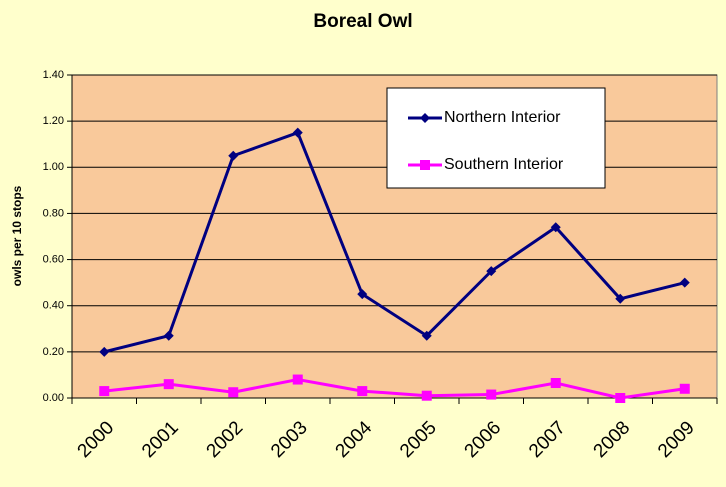 The width and height of the screenshot is (726, 487). What do you see at coordinates (53, 306) in the screenshot?
I see `y-tick-label: 0.40` at bounding box center [53, 306].